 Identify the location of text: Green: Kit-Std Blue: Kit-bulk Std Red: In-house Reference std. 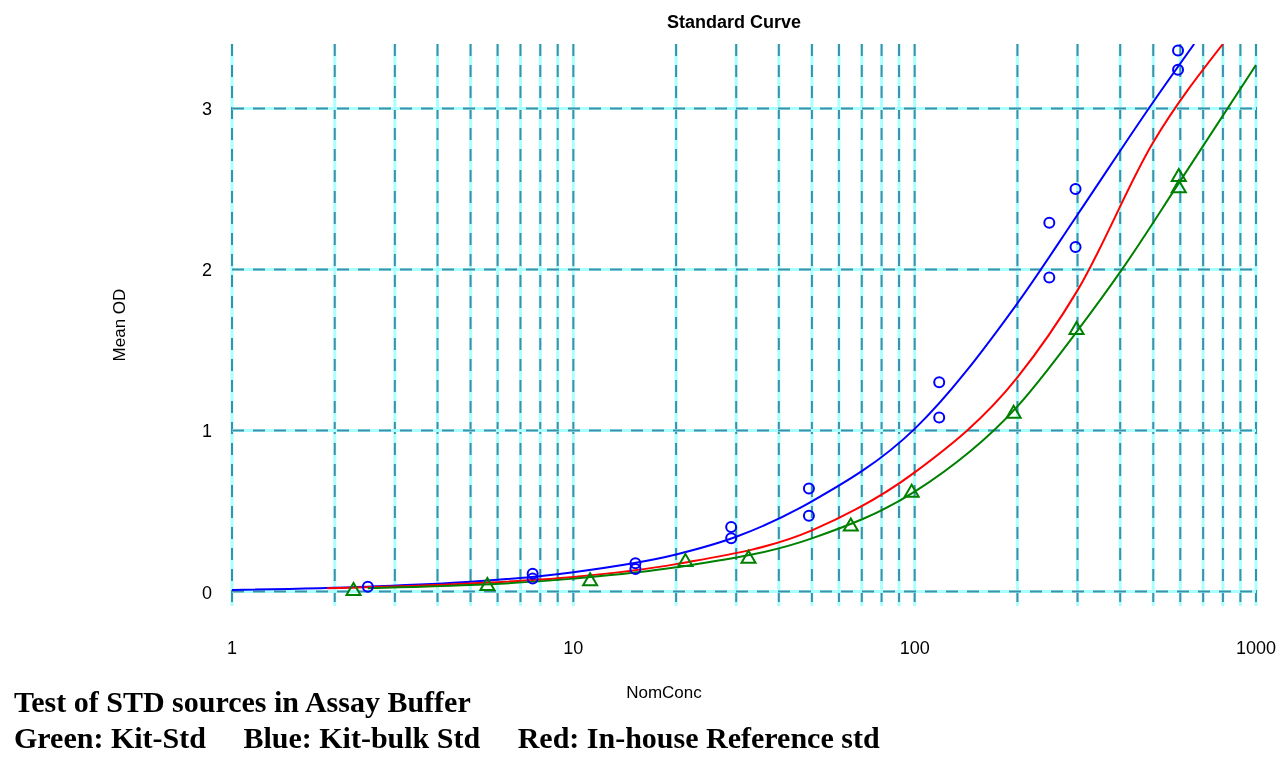
(447, 737).